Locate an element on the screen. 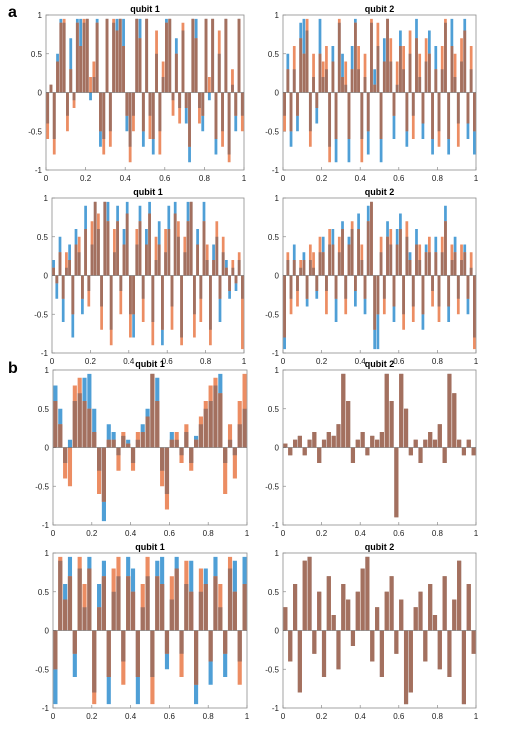 This screenshot has width=509, height=735. subplot-8: qubit 210.50-0.5-10 0.2 0.4 0.6 0.8 1 is located at coordinates (372, 631).